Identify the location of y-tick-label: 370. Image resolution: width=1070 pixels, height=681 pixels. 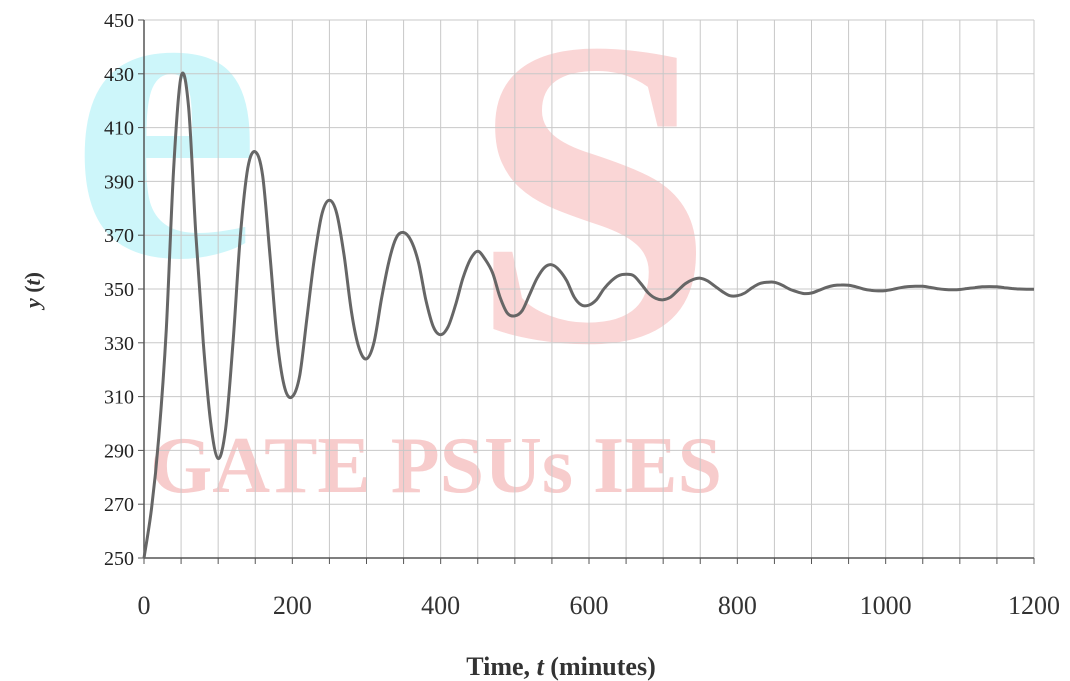
(119, 236).